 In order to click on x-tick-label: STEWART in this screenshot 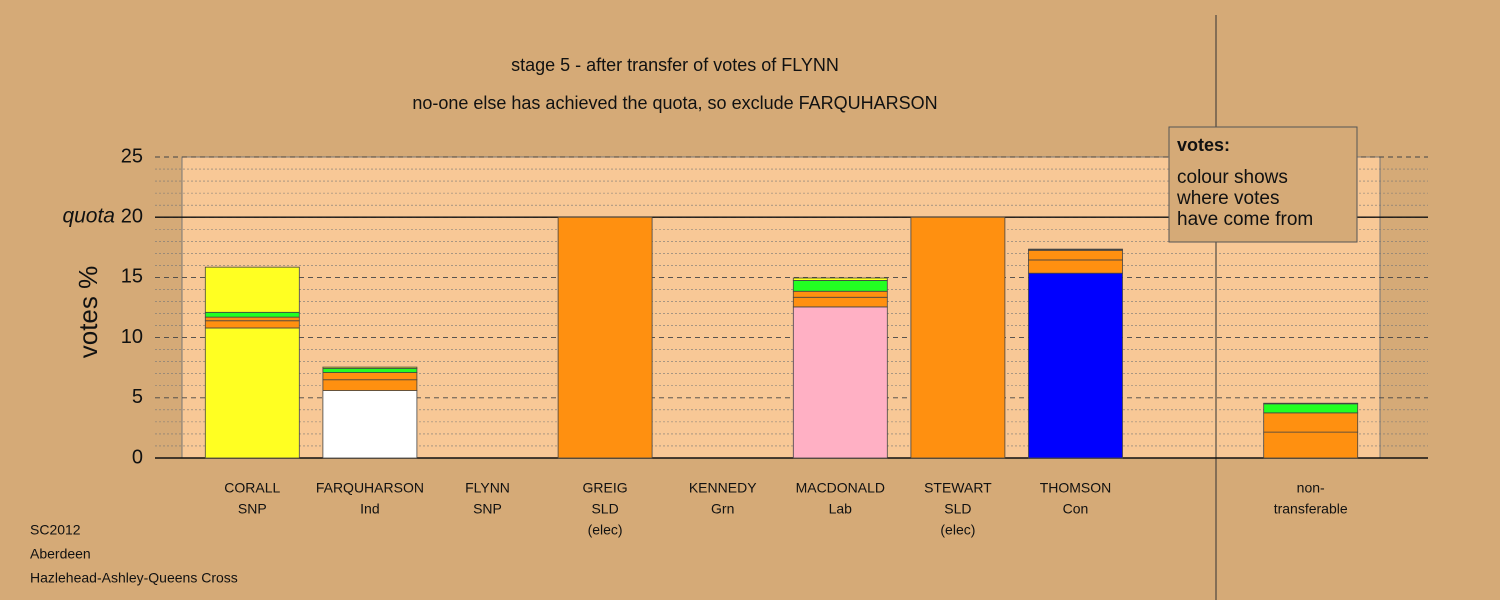, I will do `click(958, 488)`.